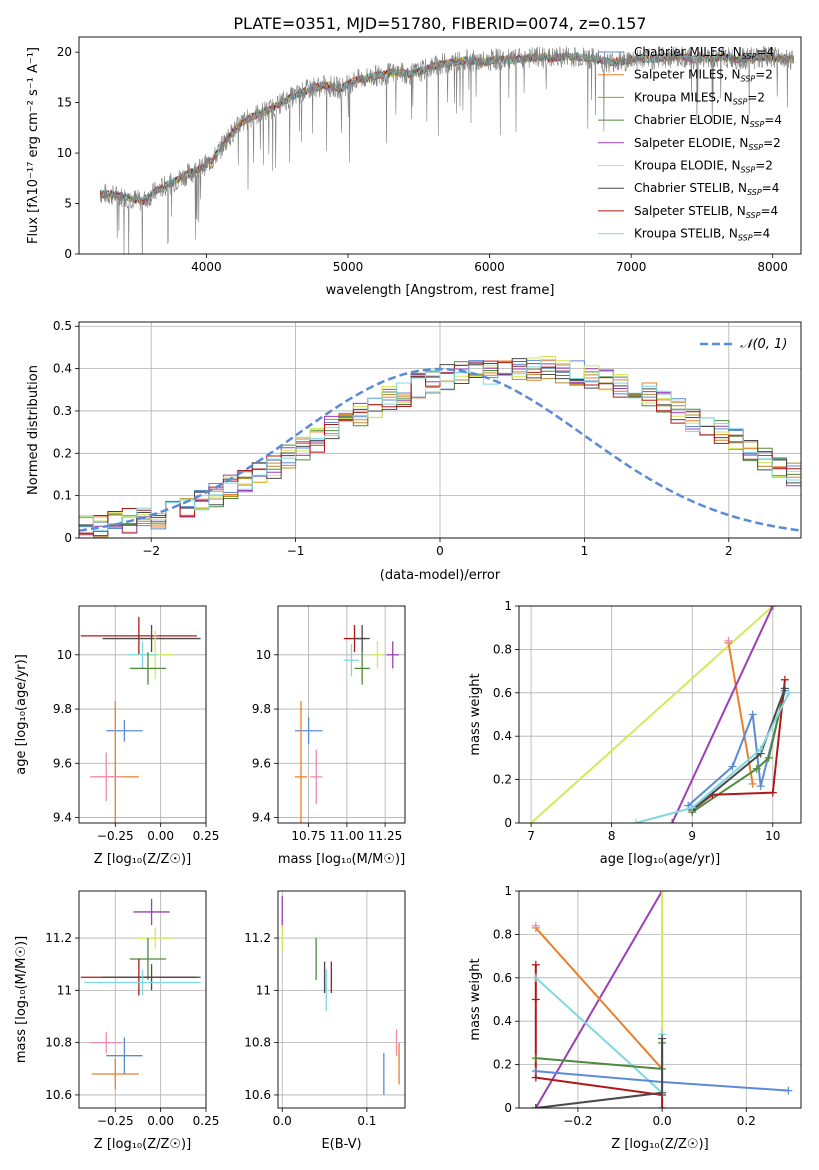  Describe the element at coordinates (440, 575) in the screenshot. I see `x-axis-label: (data-model)/error` at that location.